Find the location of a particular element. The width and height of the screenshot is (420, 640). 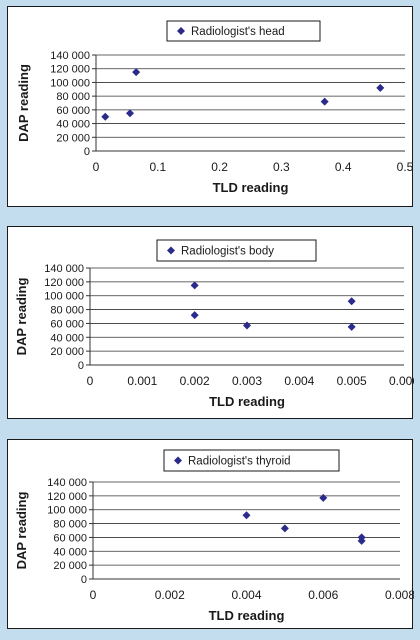

x-tick-label: 0.2 is located at coordinates (219, 167).